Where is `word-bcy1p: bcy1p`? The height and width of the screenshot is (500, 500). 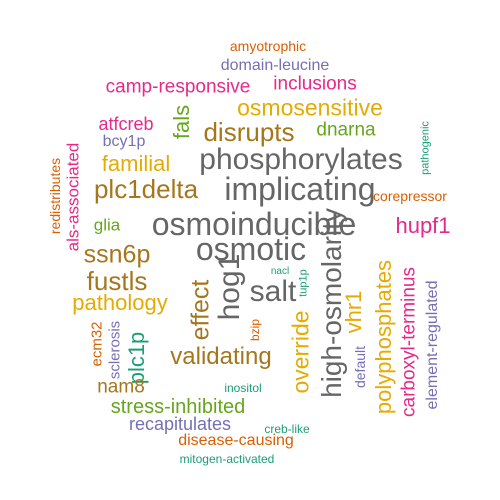
word-bcy1p: bcy1p is located at coordinates (124, 141).